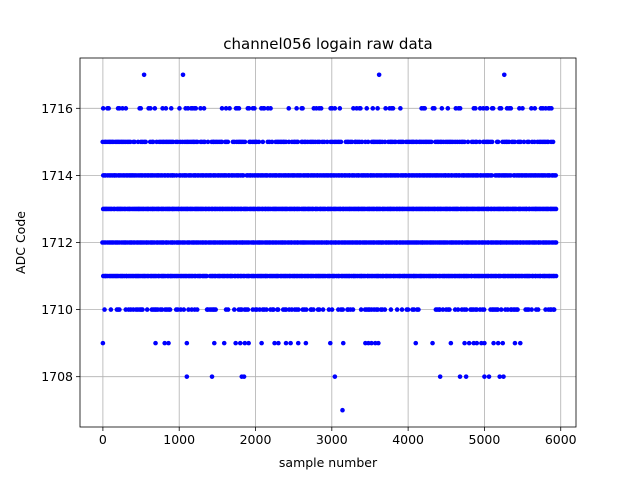 This screenshot has width=640, height=484. Describe the element at coordinates (561, 439) in the screenshot. I see `x-tick-label: 6000` at that location.